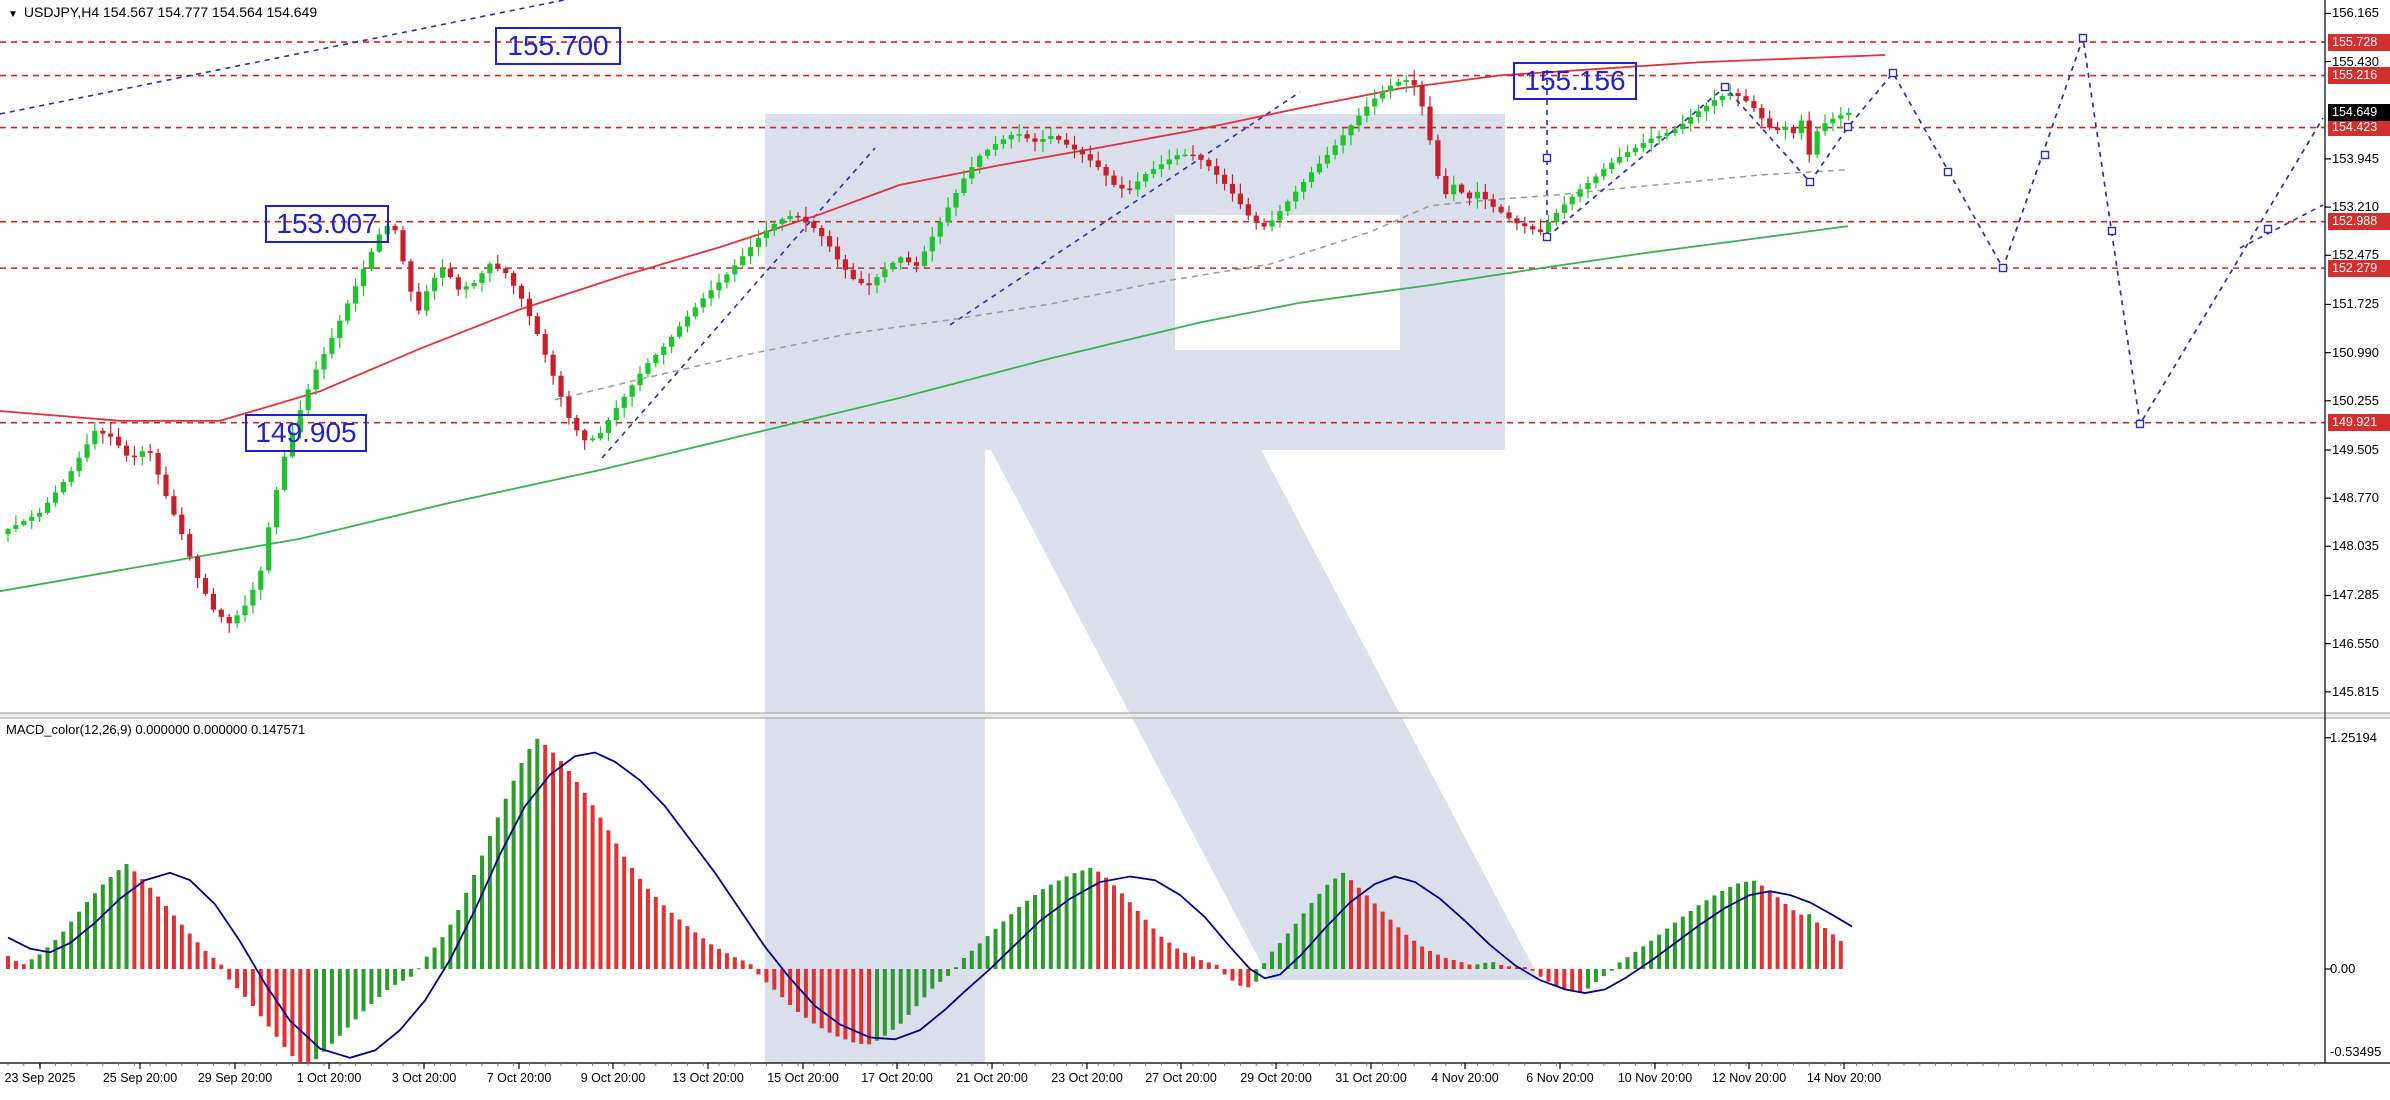 The width and height of the screenshot is (2390, 1100). I want to click on price-tick-label: 149.505, so click(2355, 449).